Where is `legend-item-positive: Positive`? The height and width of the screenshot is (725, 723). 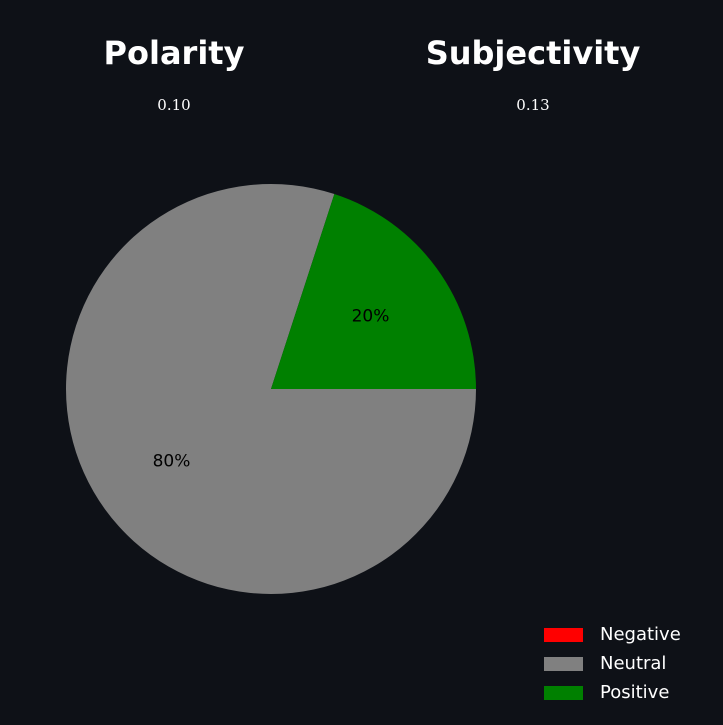
legend-item-positive: Positive is located at coordinates (612, 692).